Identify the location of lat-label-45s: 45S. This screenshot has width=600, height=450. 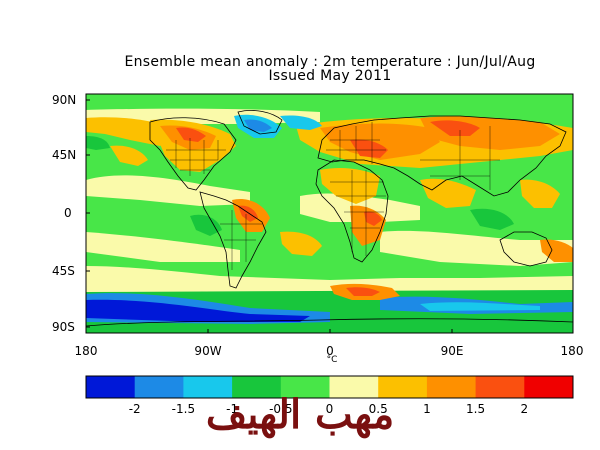
(63, 271).